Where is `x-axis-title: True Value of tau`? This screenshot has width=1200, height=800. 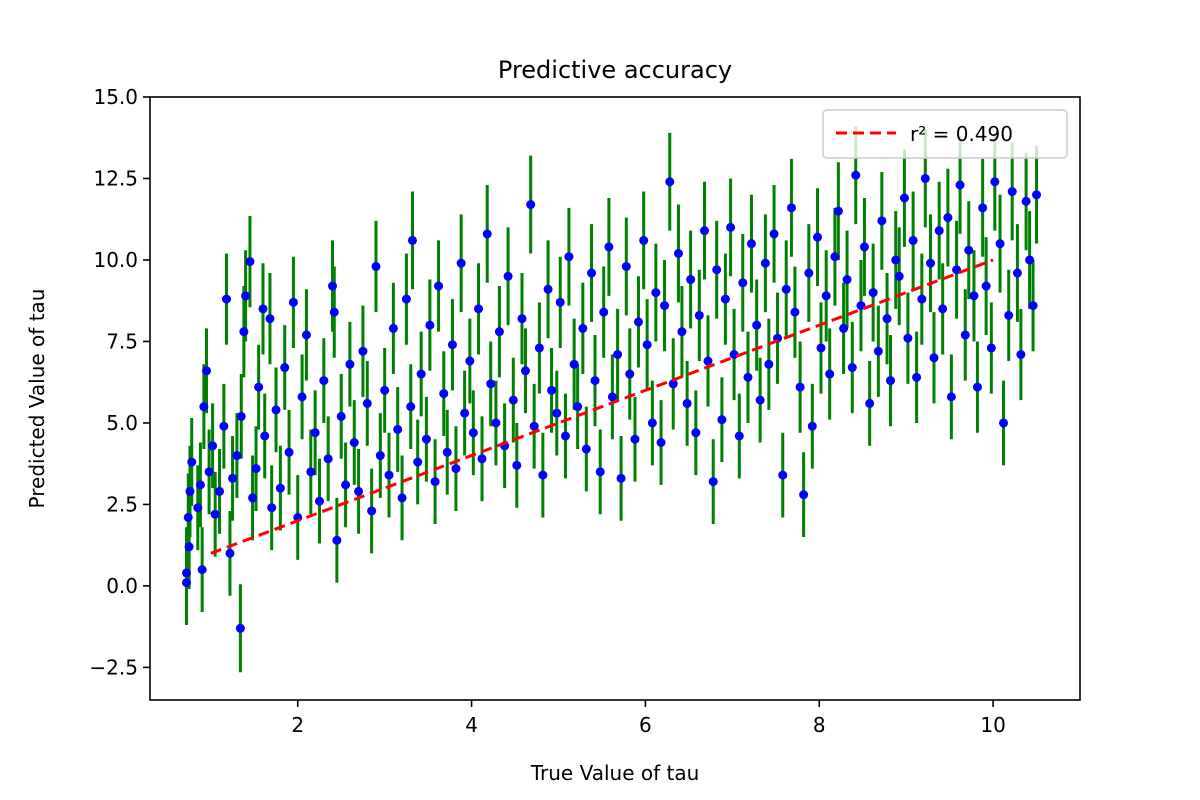
x-axis-title: True Value of tau is located at coordinates (615, 773).